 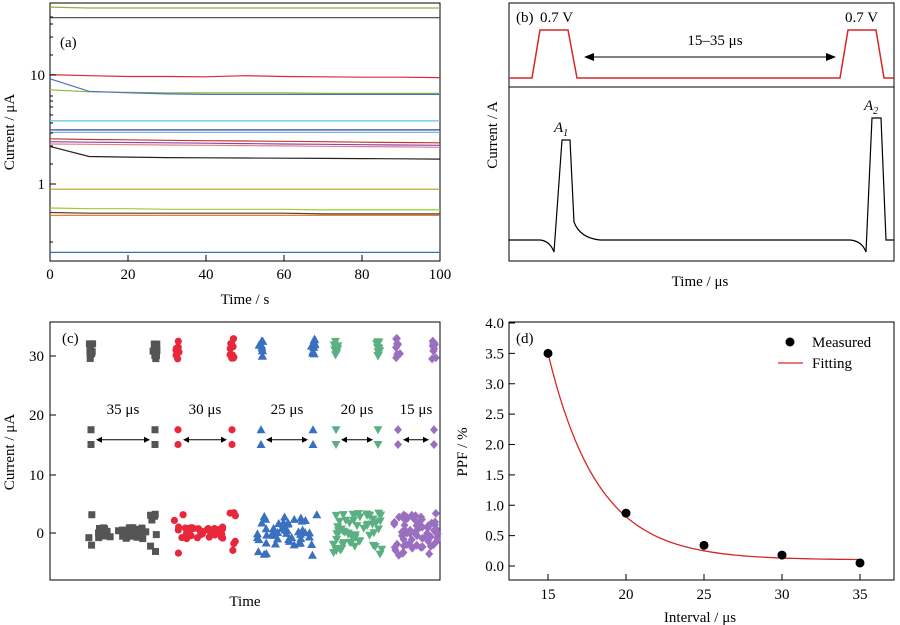 What do you see at coordinates (861, 18) in the screenshot?
I see `panel-b-pulse-label-2: 0.7 V` at bounding box center [861, 18].